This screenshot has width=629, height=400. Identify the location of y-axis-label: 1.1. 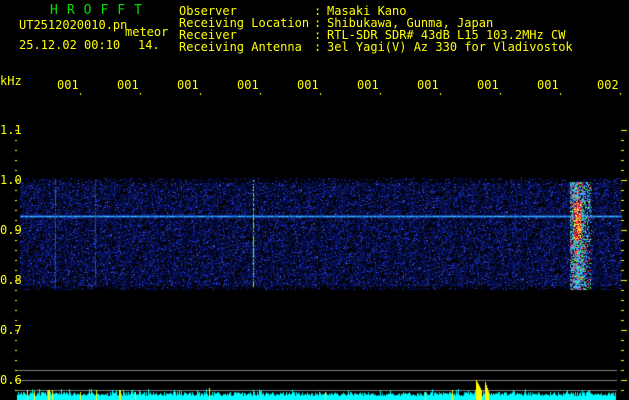
(11, 130).